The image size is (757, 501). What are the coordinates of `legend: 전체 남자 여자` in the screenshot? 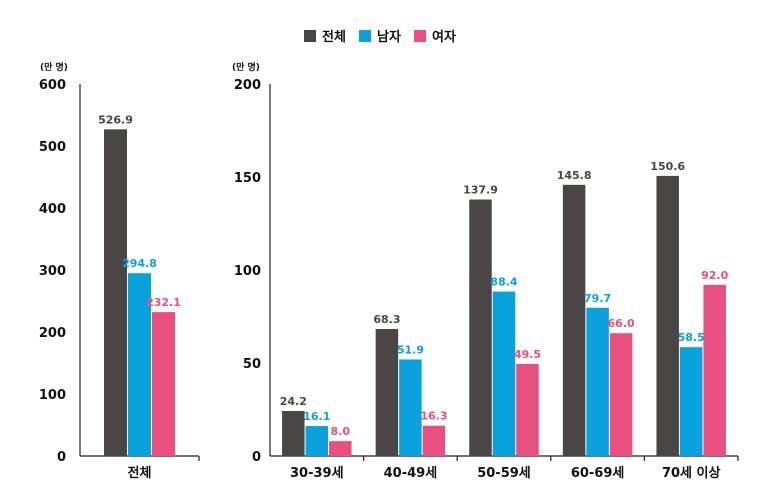 It's located at (380, 37).